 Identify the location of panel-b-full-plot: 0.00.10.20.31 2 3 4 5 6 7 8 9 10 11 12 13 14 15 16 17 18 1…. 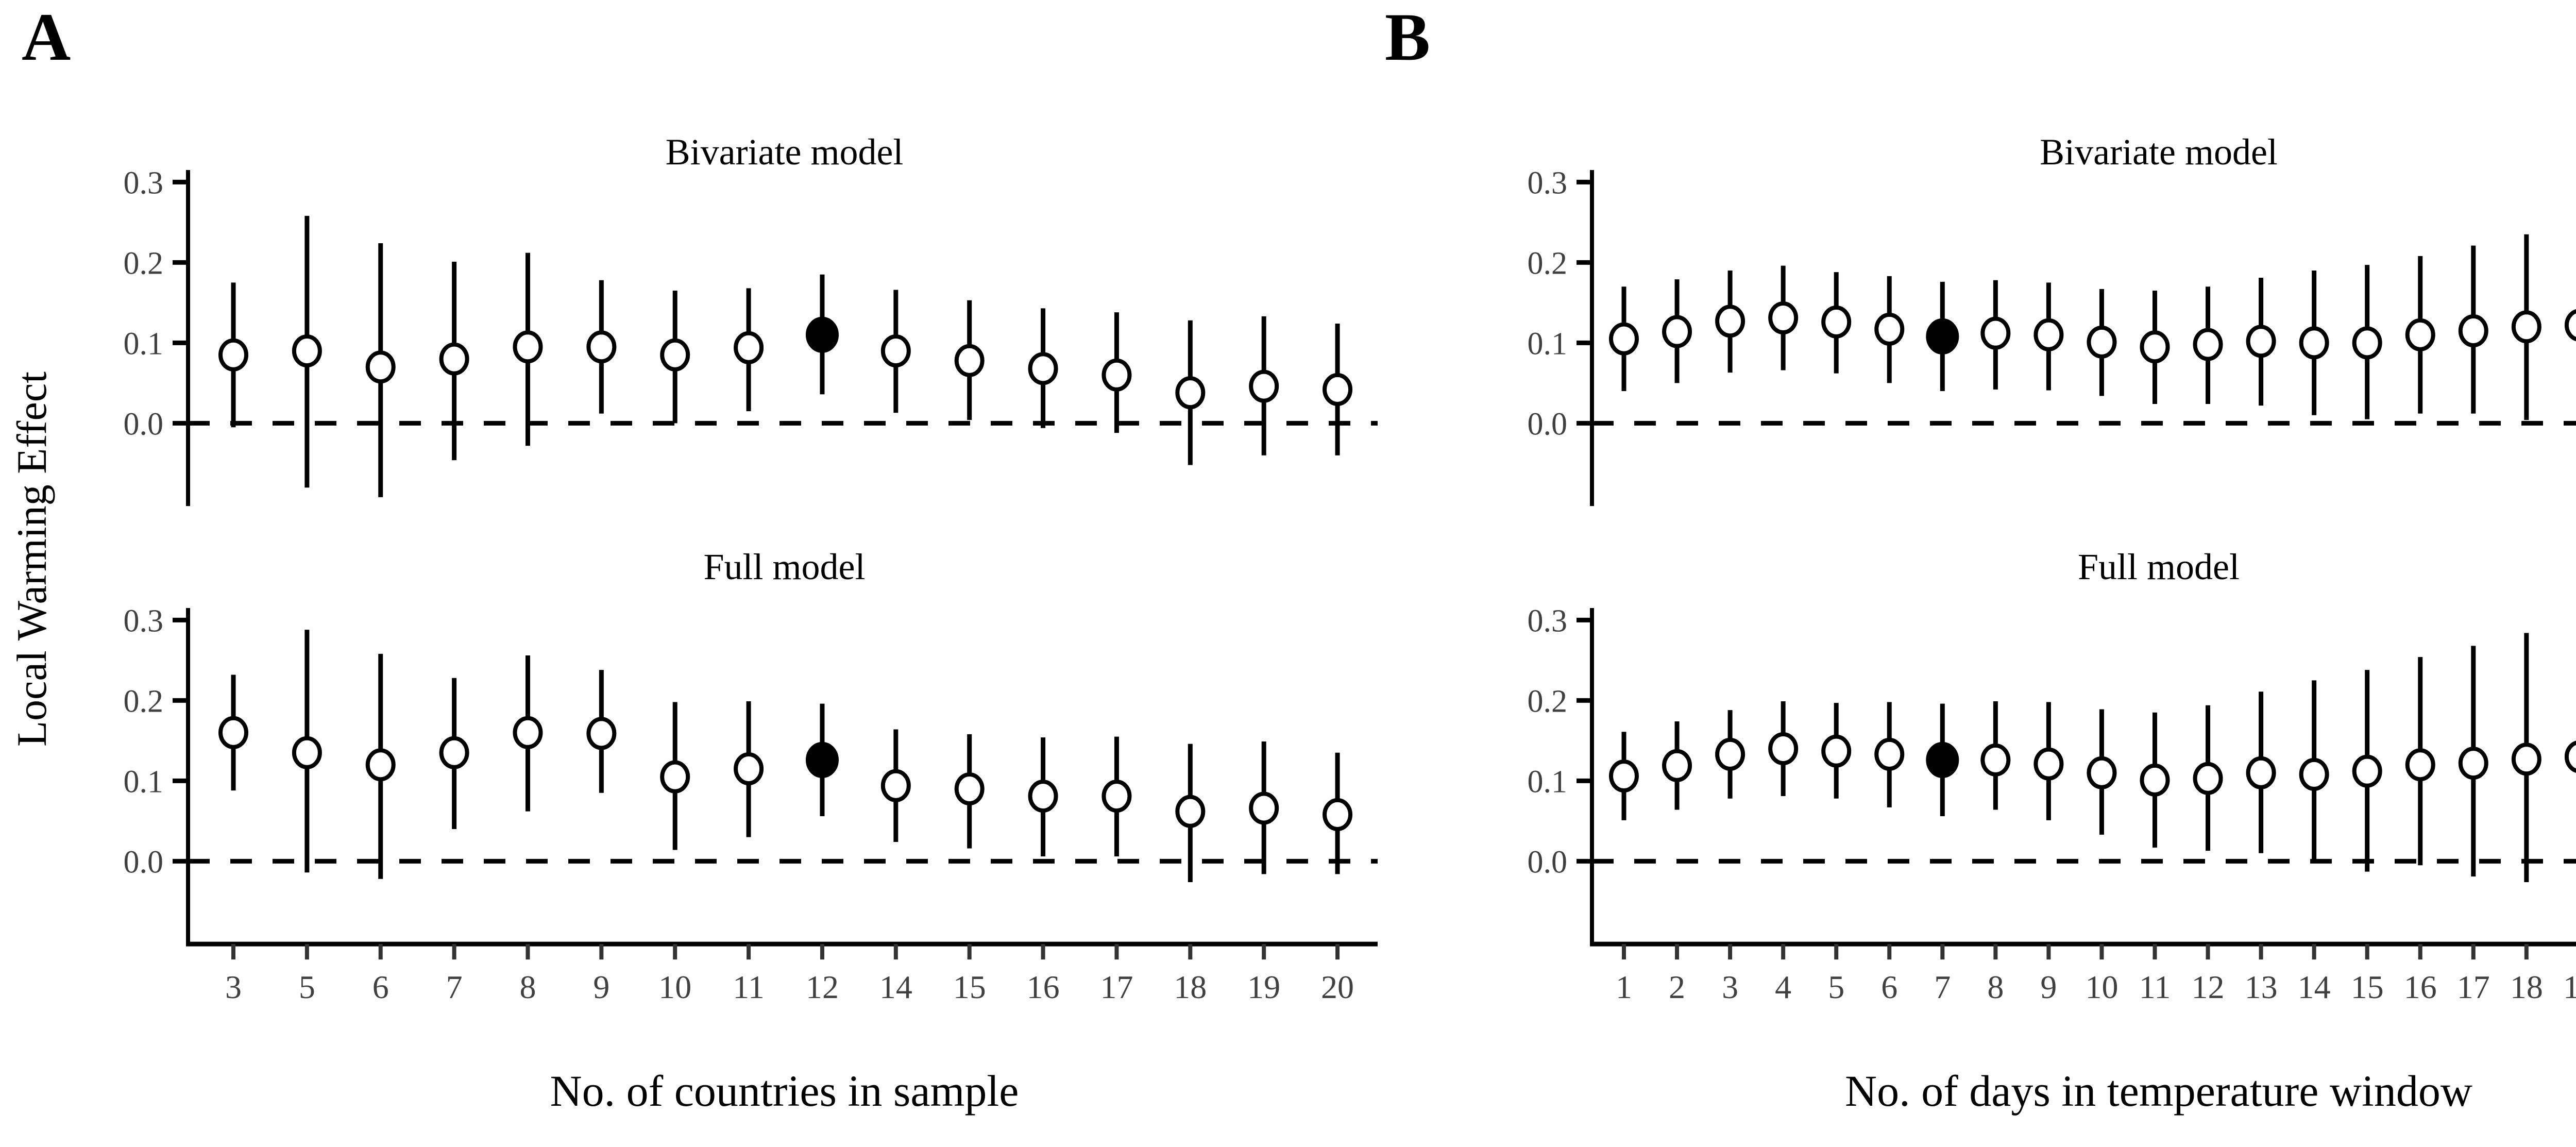
(2052, 804).